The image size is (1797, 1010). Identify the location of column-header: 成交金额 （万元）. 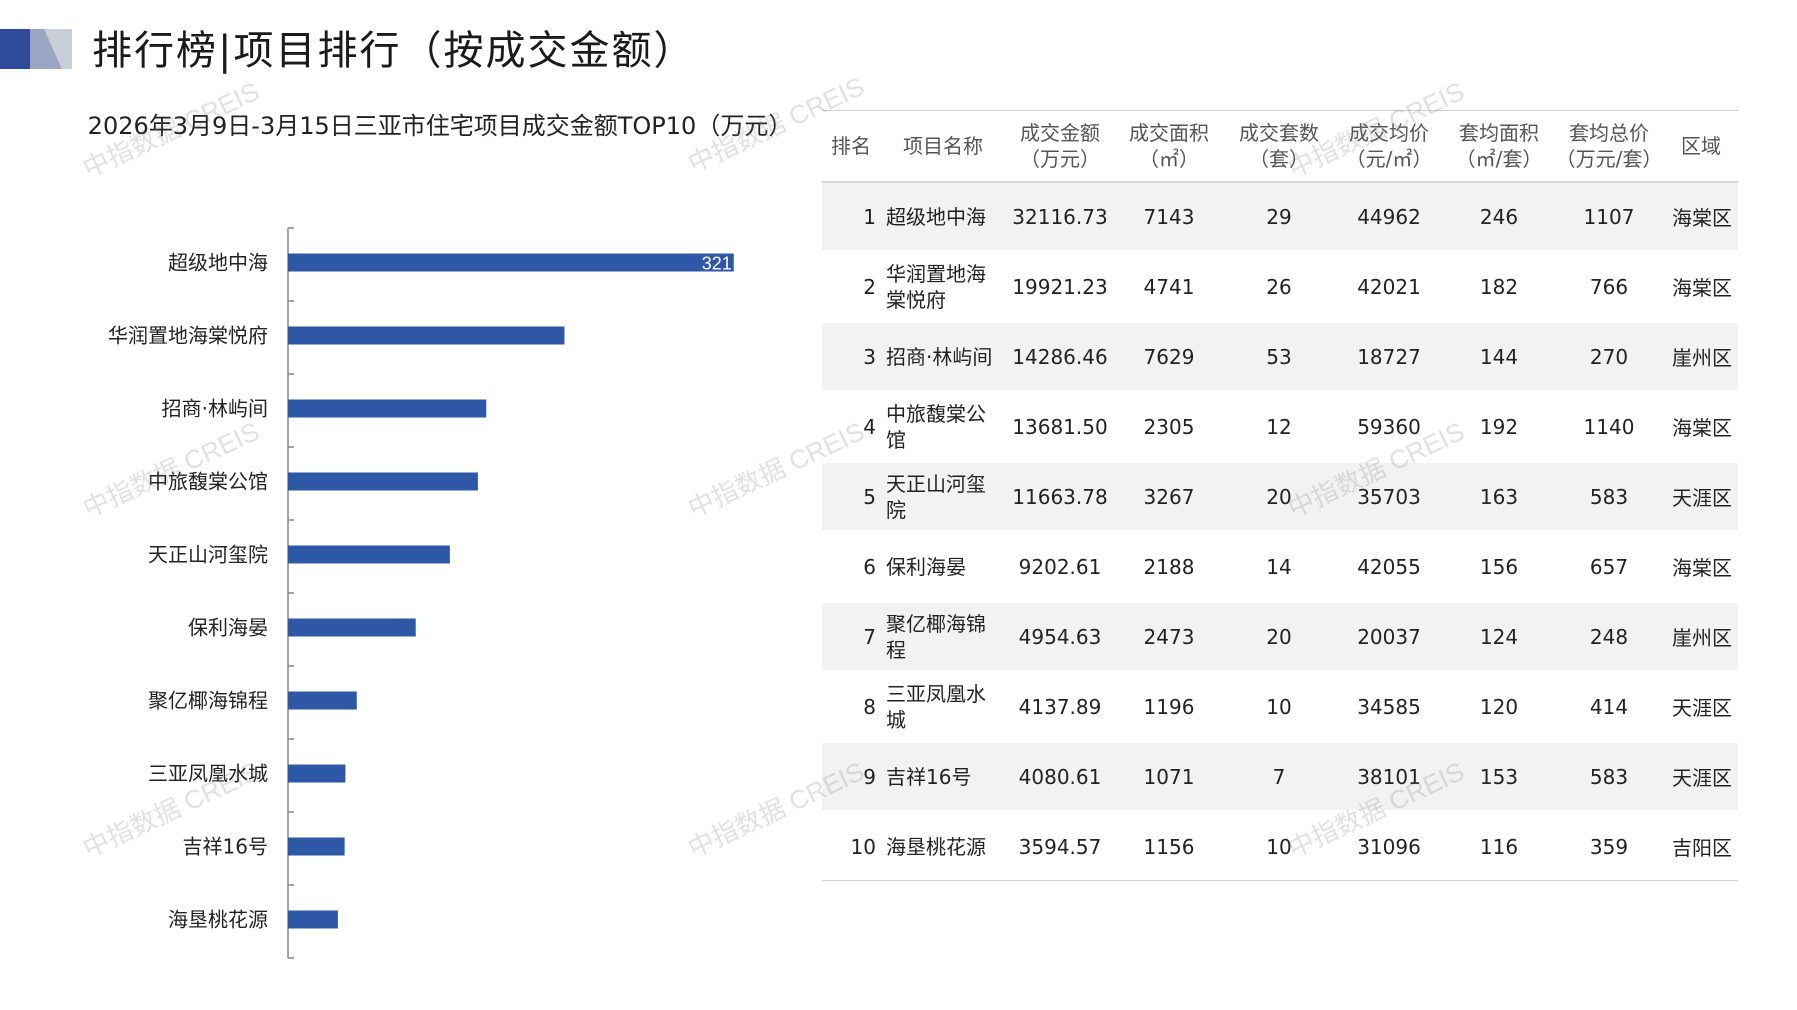
(1060, 146).